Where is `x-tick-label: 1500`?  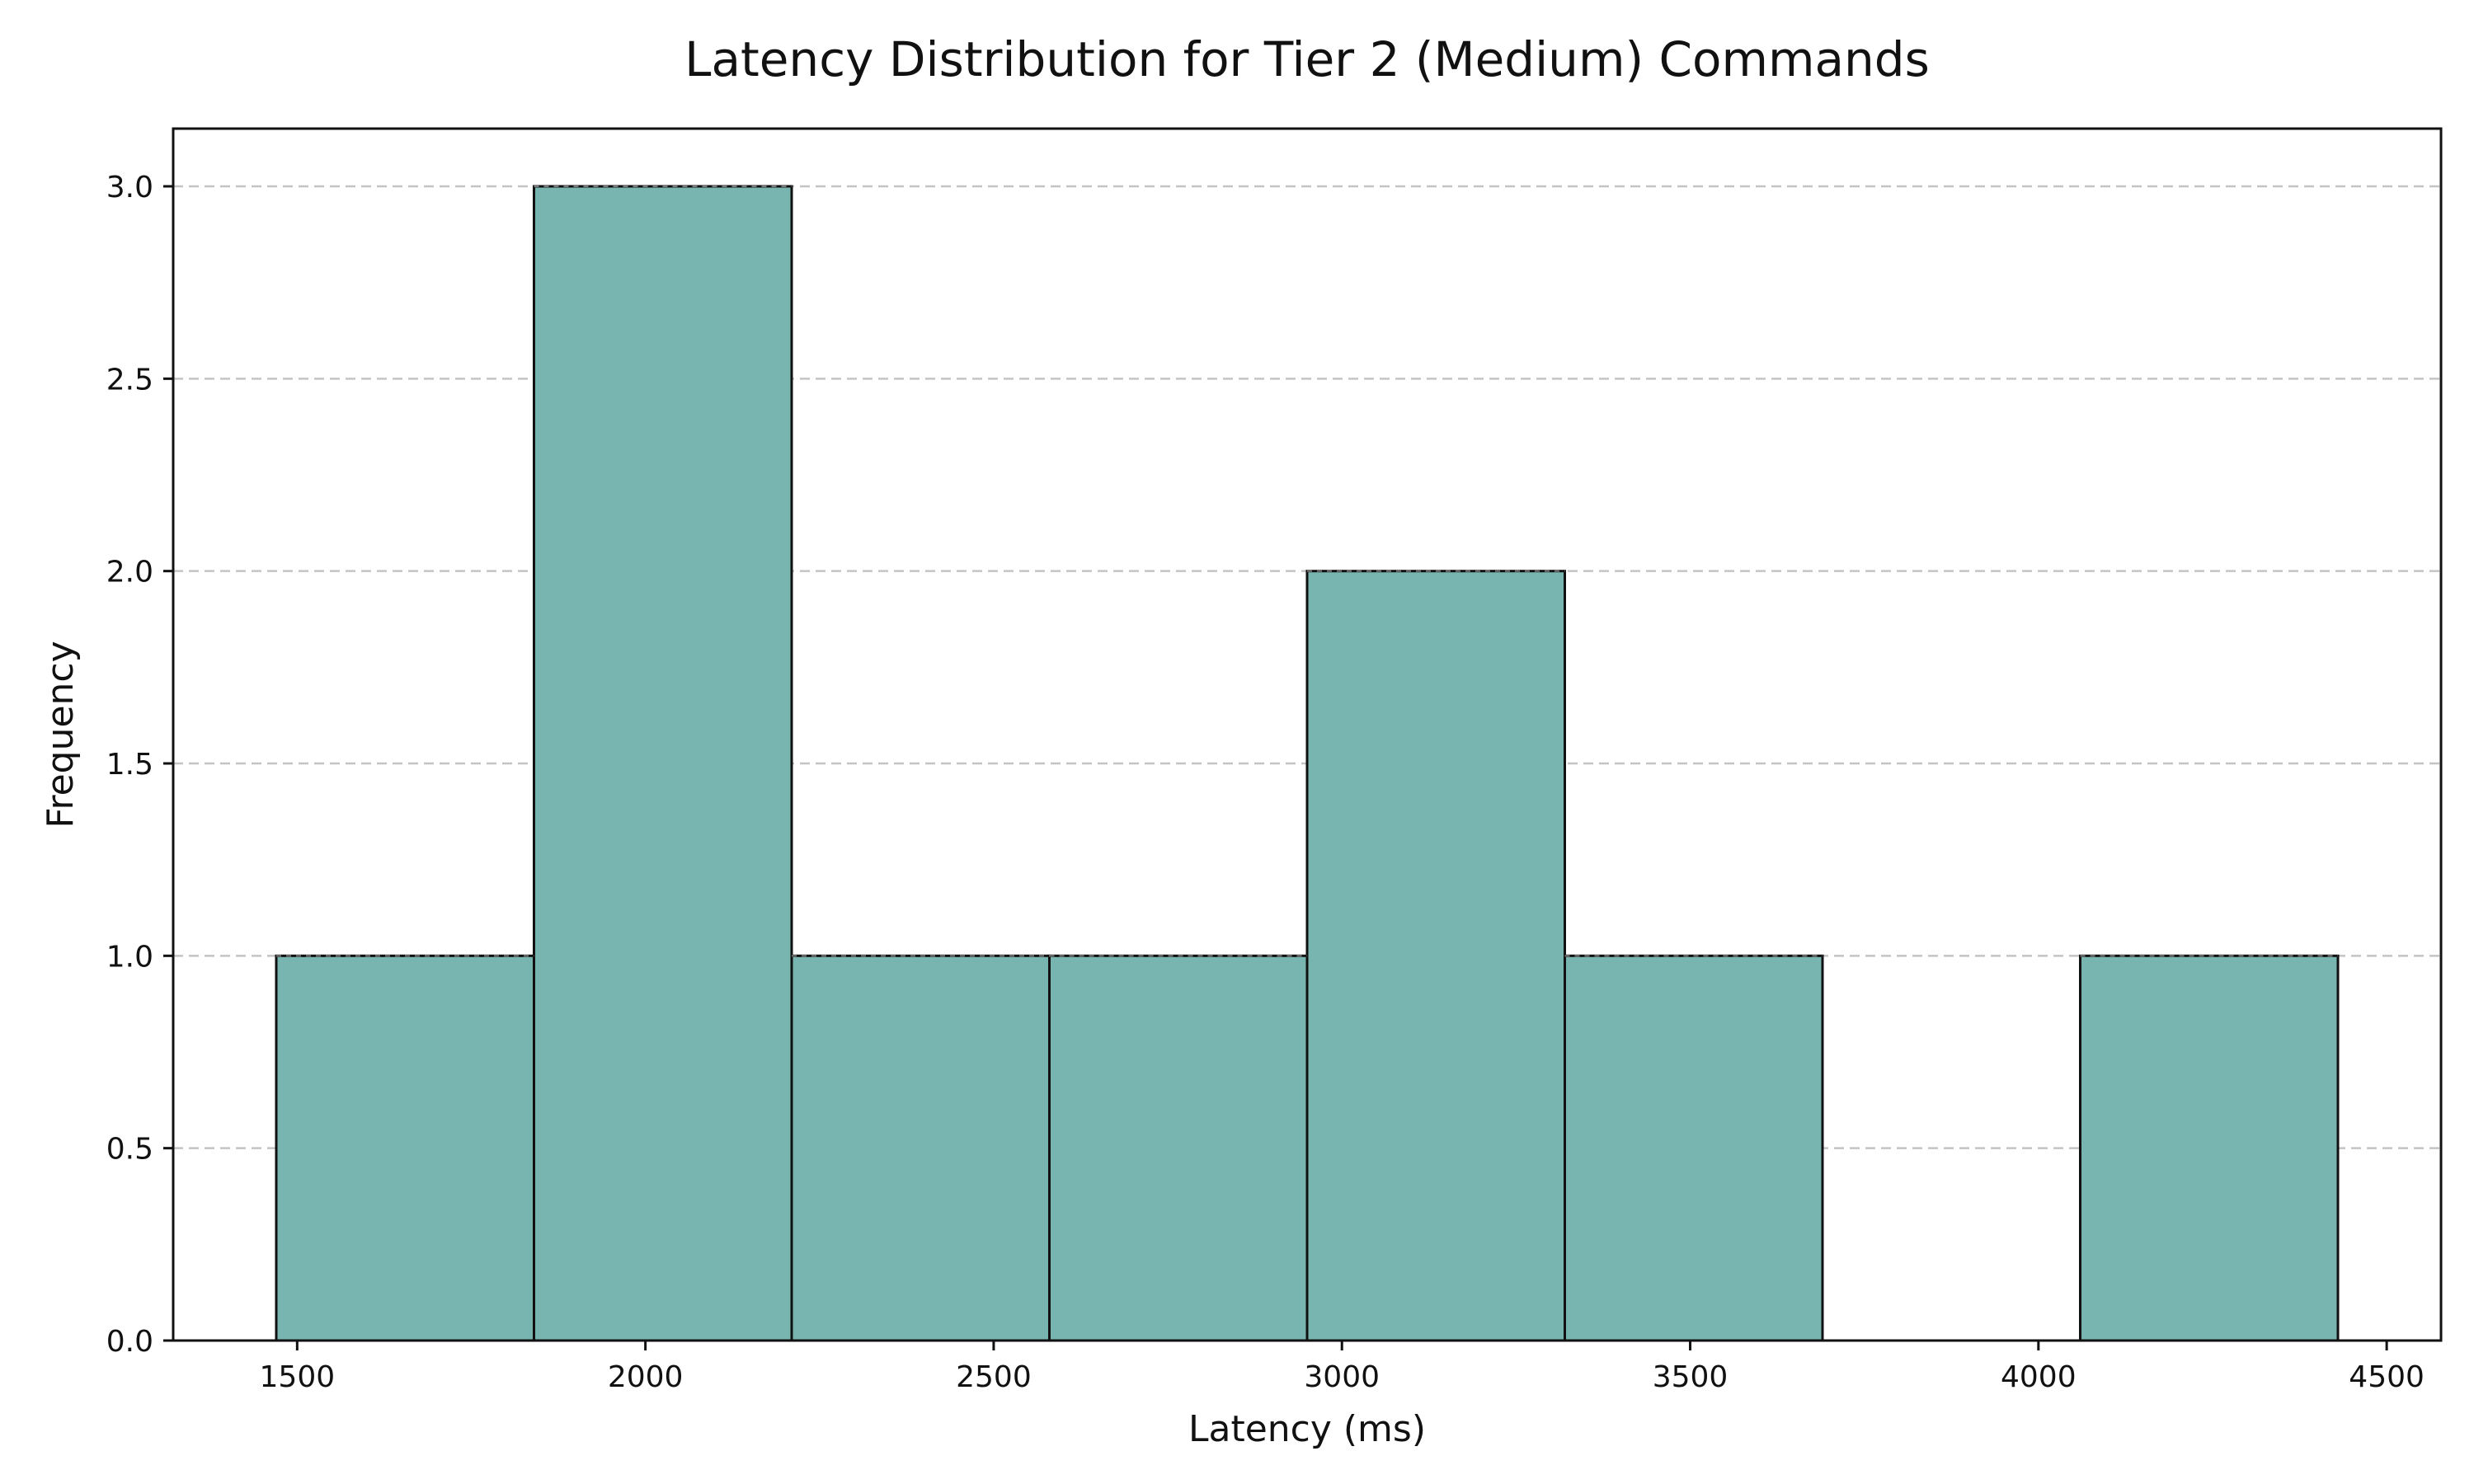
x-tick-label: 1500 is located at coordinates (298, 1377).